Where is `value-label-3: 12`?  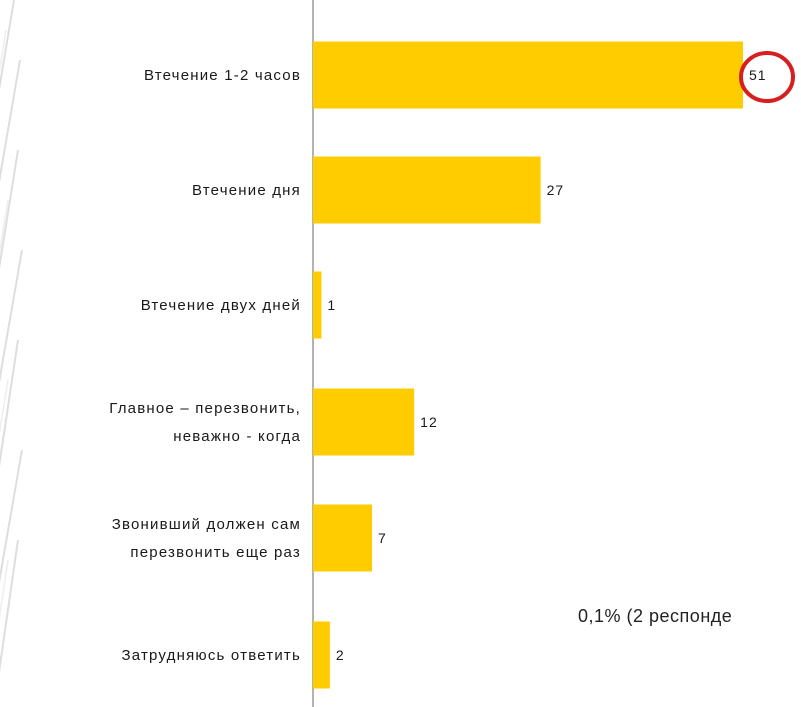
value-label-3: 12 is located at coordinates (429, 422).